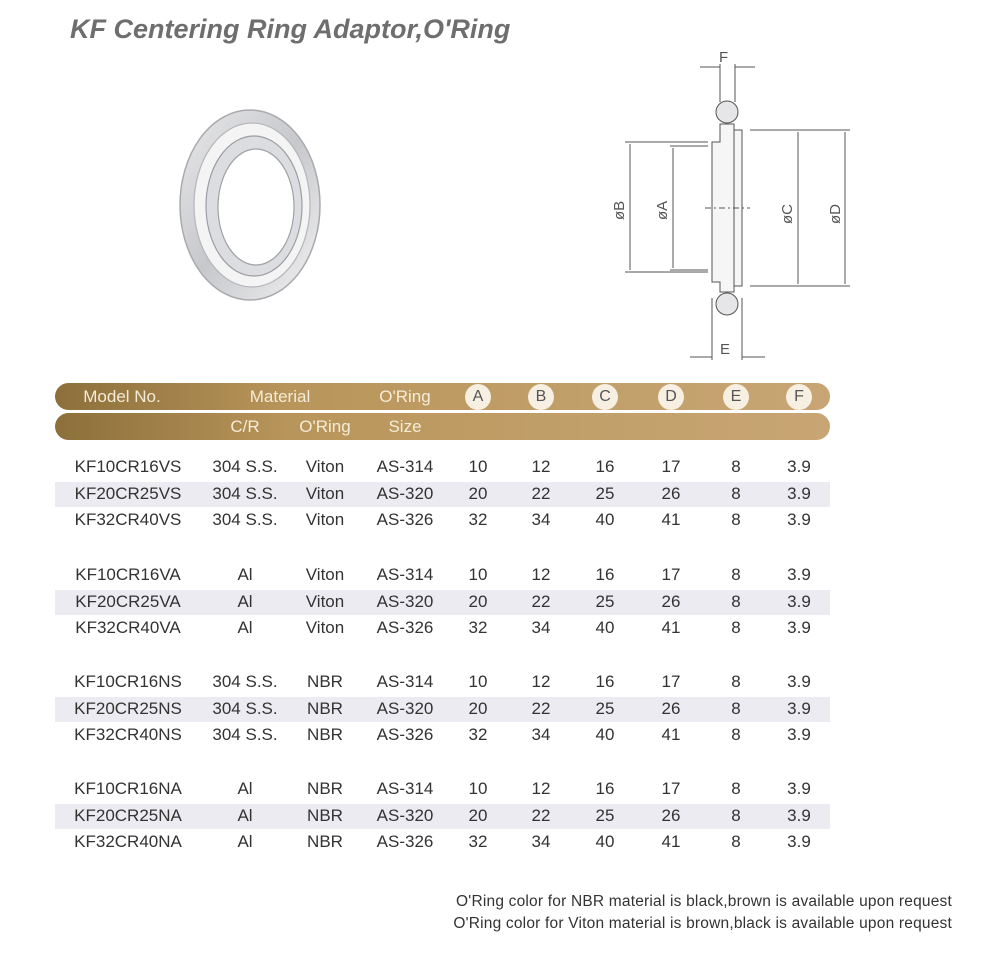  What do you see at coordinates (122, 396) in the screenshot?
I see `header-model: Model No.` at bounding box center [122, 396].